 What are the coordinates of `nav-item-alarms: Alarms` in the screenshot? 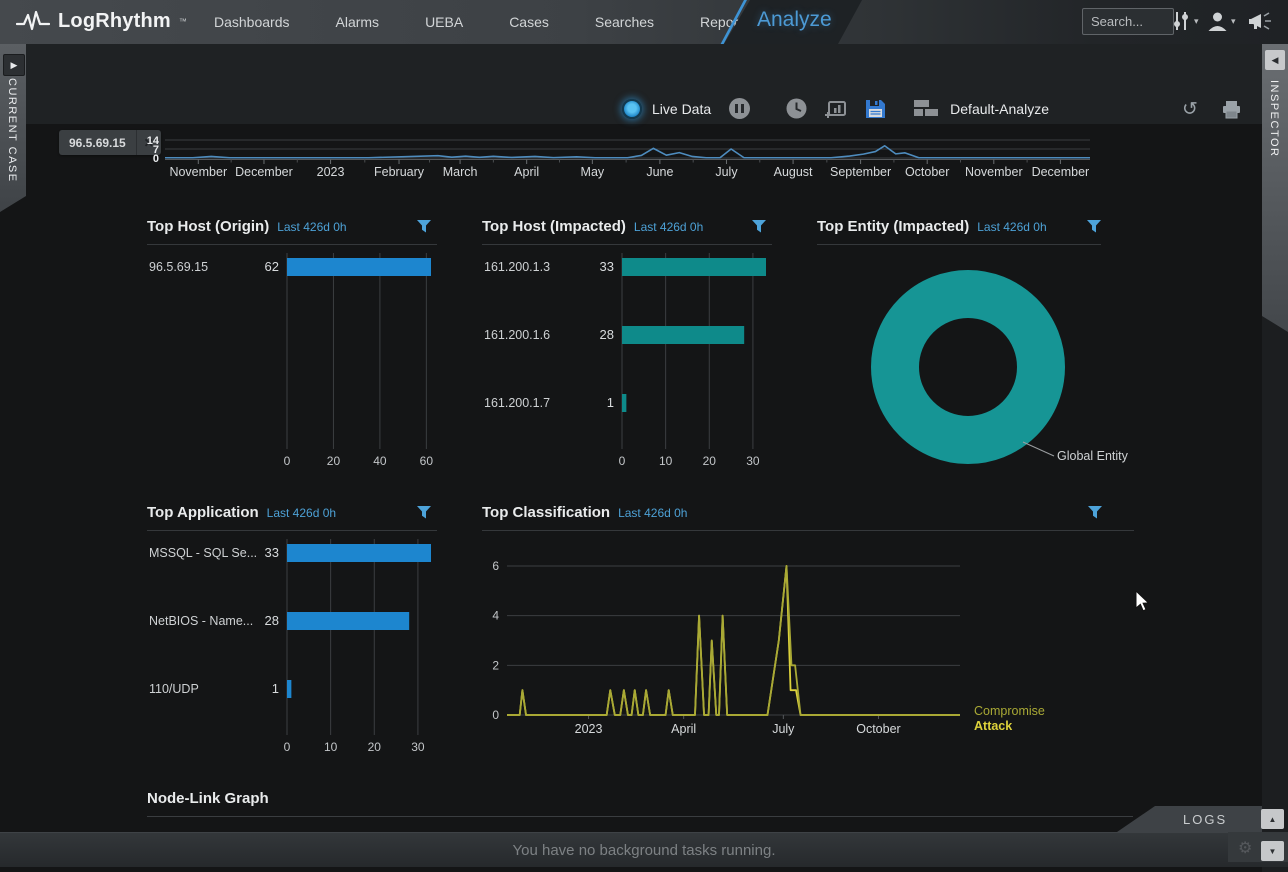 It's located at (357, 22).